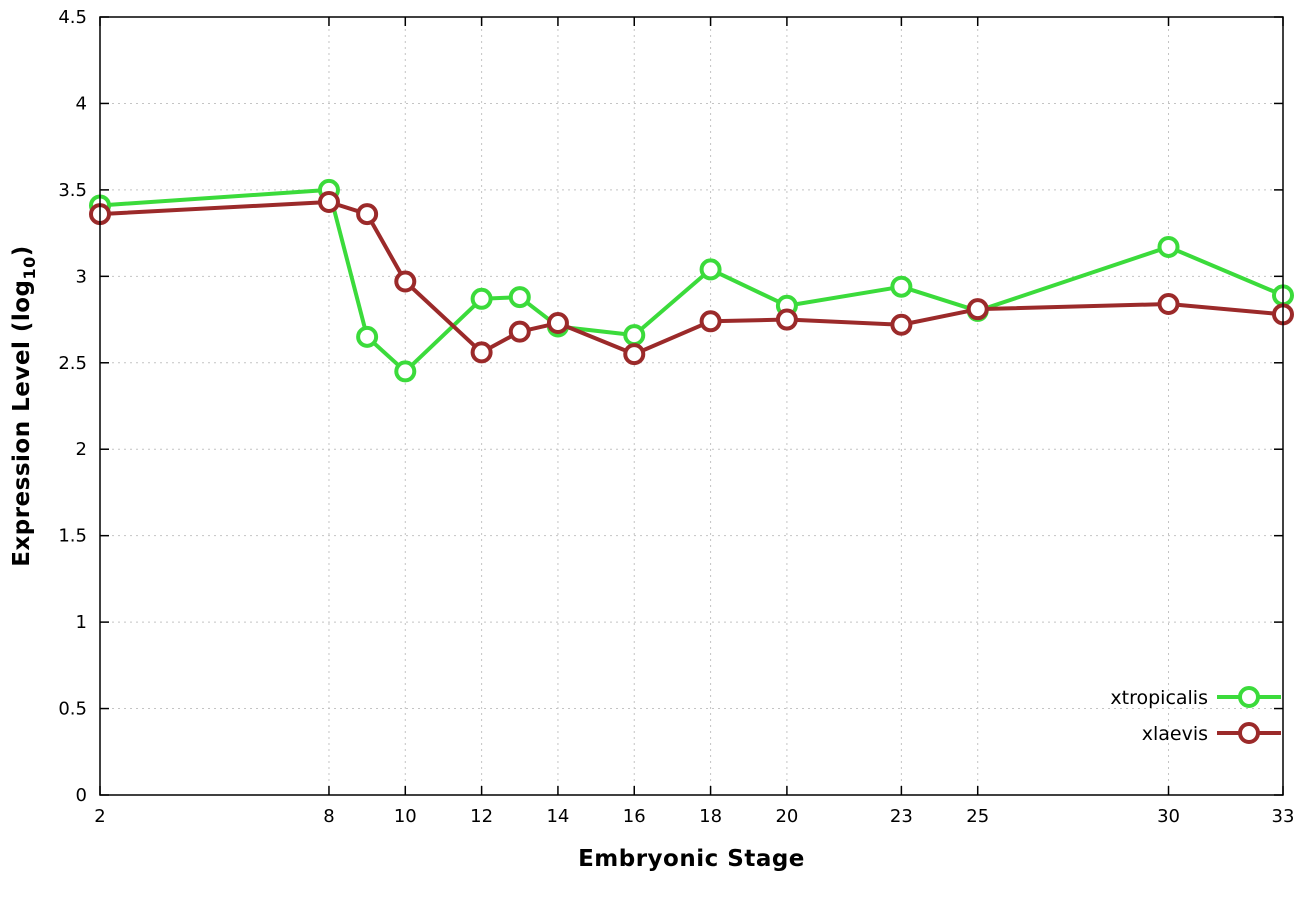 The image size is (1296, 907). I want to click on x-tick-label: 8, so click(328, 816).